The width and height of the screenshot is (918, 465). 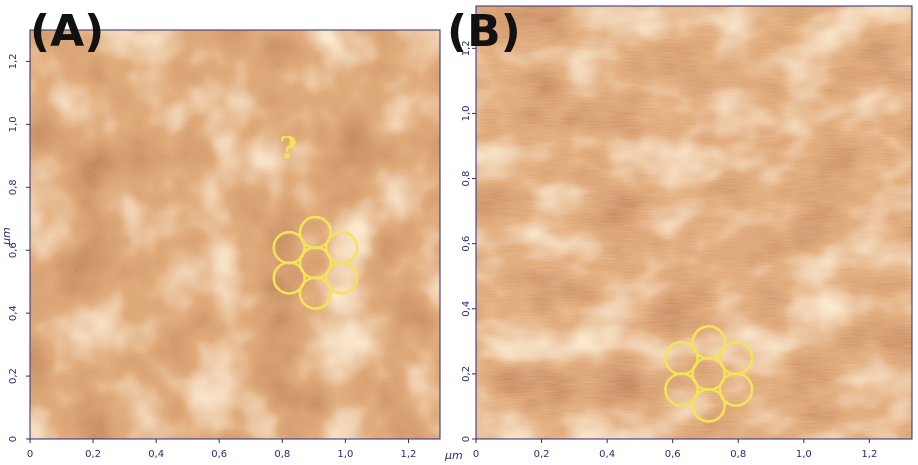 What do you see at coordinates (288, 148) in the screenshot?
I see `question-mark-annotation: ?` at bounding box center [288, 148].